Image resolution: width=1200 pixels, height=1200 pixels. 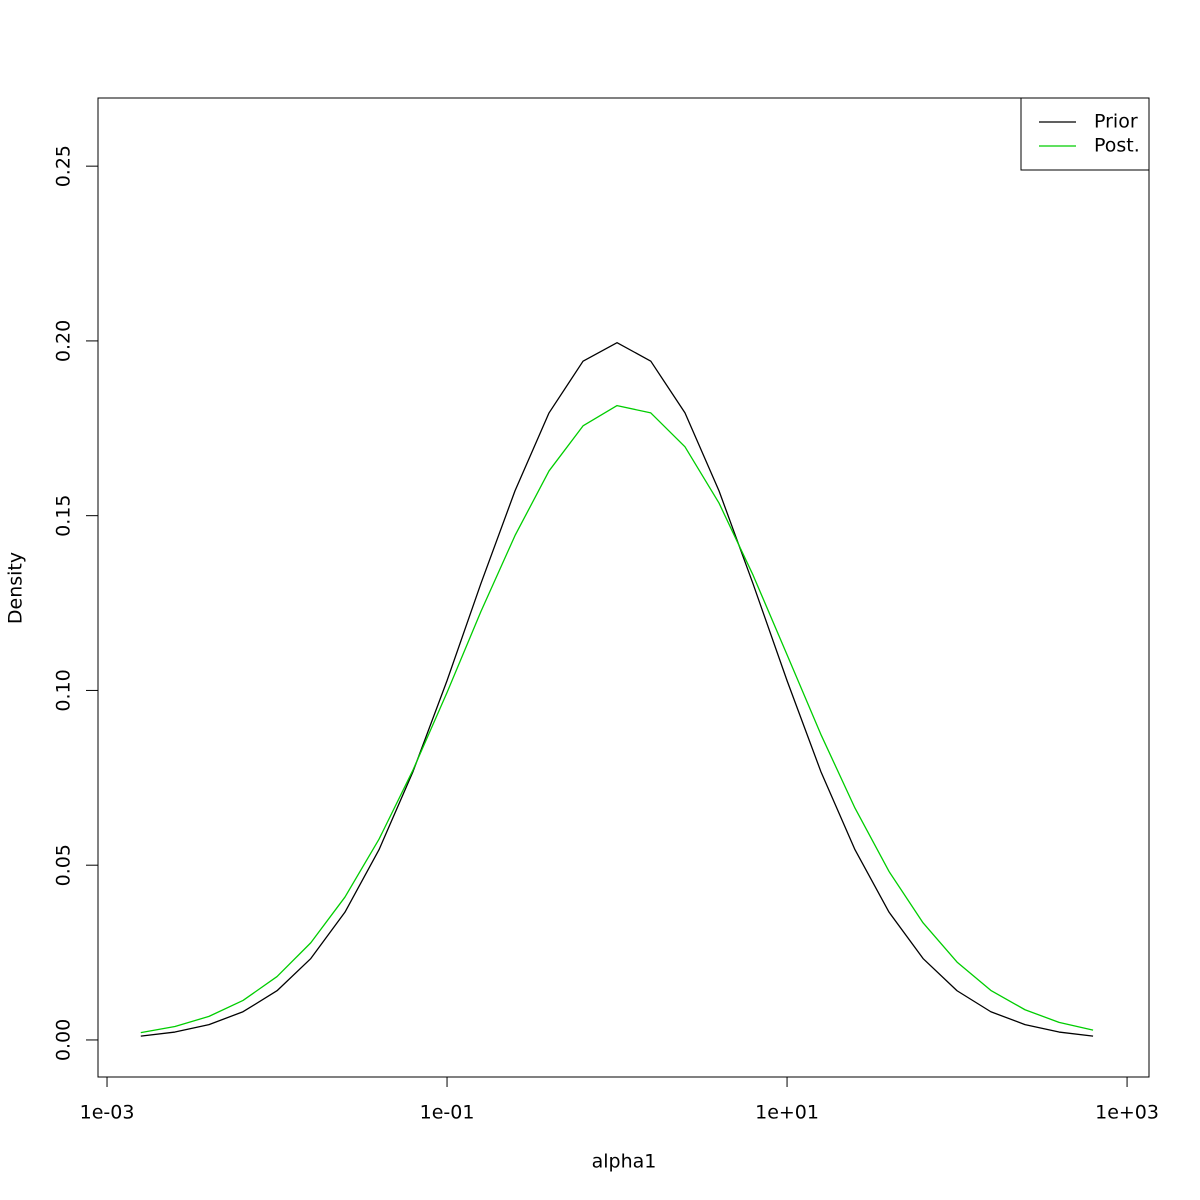 What do you see at coordinates (64, 1040) in the screenshot?
I see `y-tick-label: 0.00` at bounding box center [64, 1040].